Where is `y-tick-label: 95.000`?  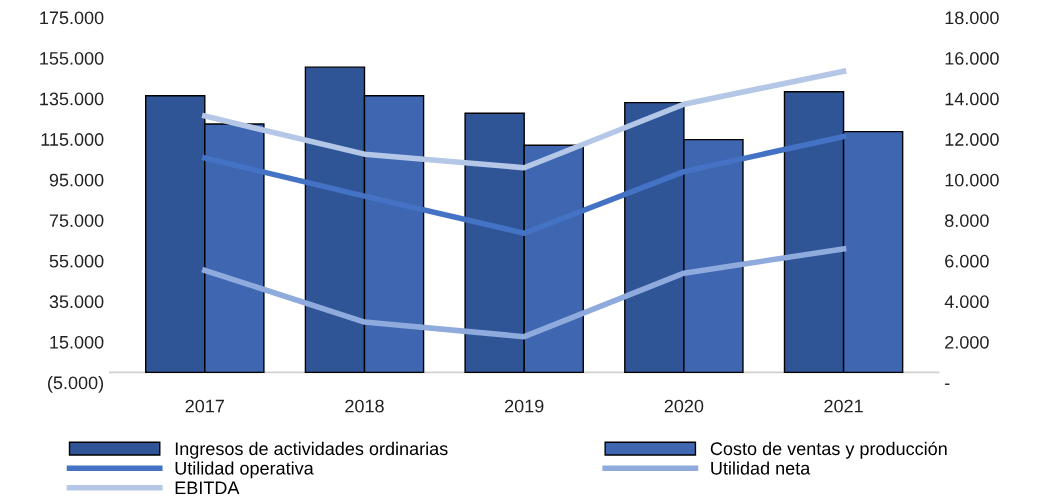 y-tick-label: 95.000 is located at coordinates (76, 180).